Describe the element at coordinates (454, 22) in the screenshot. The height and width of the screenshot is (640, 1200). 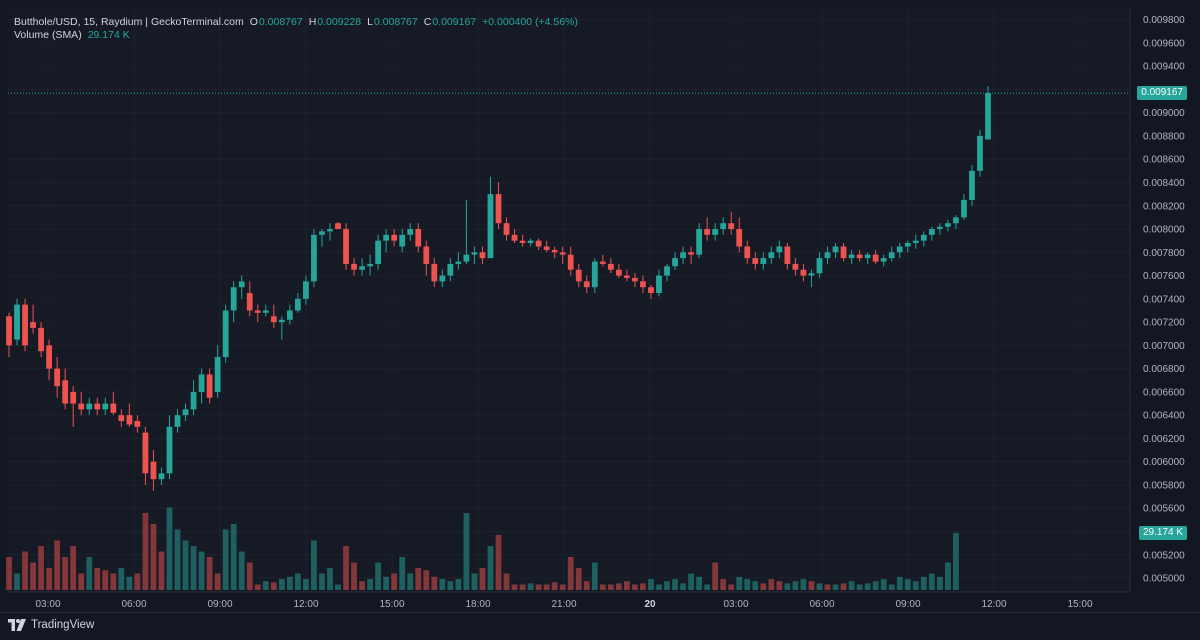
I see `close-value: 0.009167` at that location.